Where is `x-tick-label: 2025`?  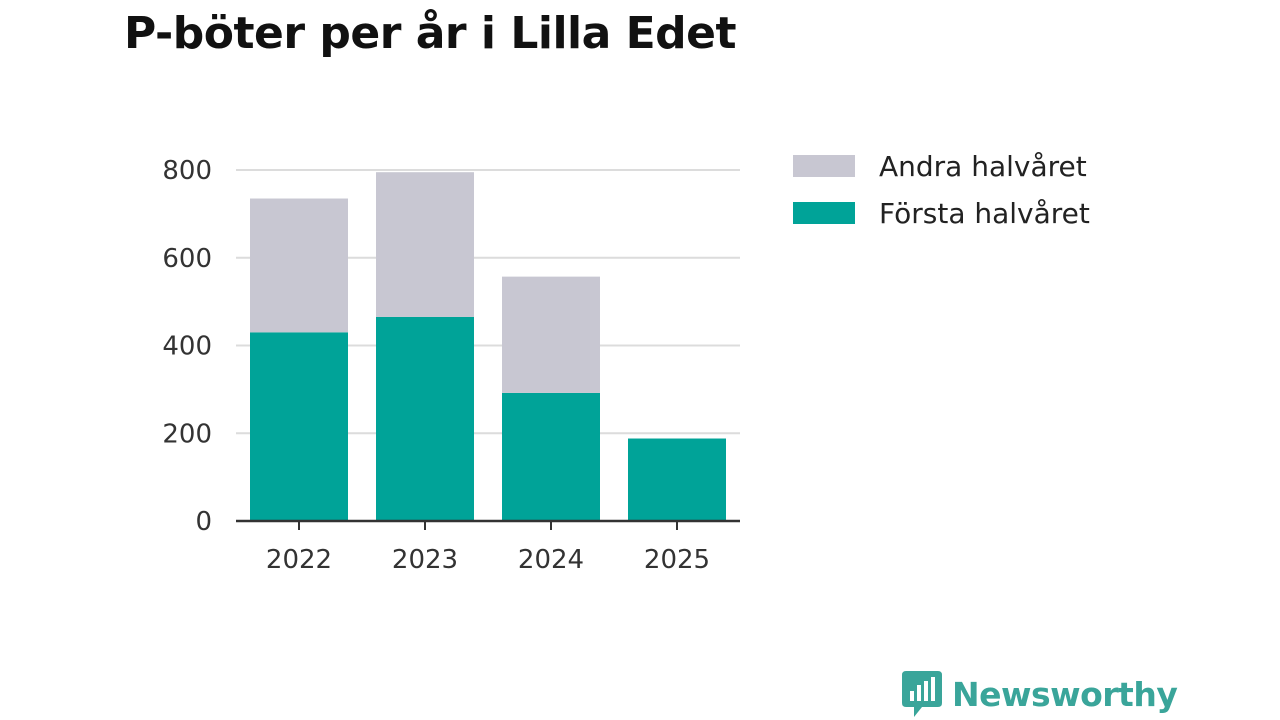
x-tick-label: 2025 is located at coordinates (677, 560).